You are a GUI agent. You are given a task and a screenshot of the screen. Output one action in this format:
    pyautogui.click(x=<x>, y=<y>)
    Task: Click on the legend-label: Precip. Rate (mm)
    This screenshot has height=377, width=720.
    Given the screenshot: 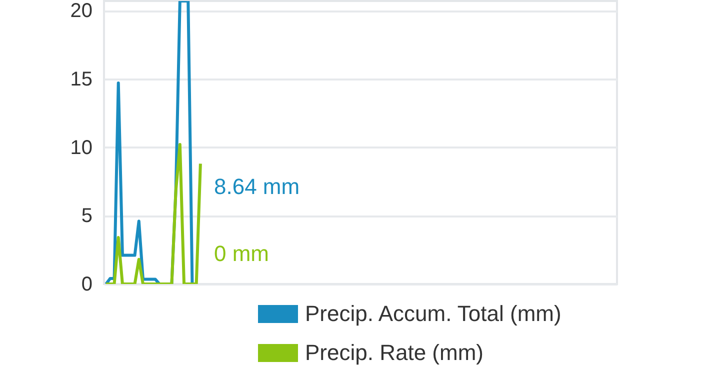 What is the action you would take?
    pyautogui.click(x=394, y=352)
    